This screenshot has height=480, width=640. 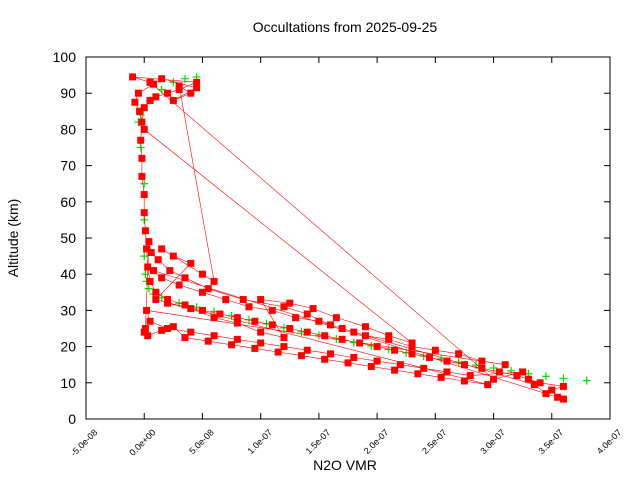 What do you see at coordinates (13, 238) in the screenshot?
I see `y-axis-label: Altitude (km)` at bounding box center [13, 238].